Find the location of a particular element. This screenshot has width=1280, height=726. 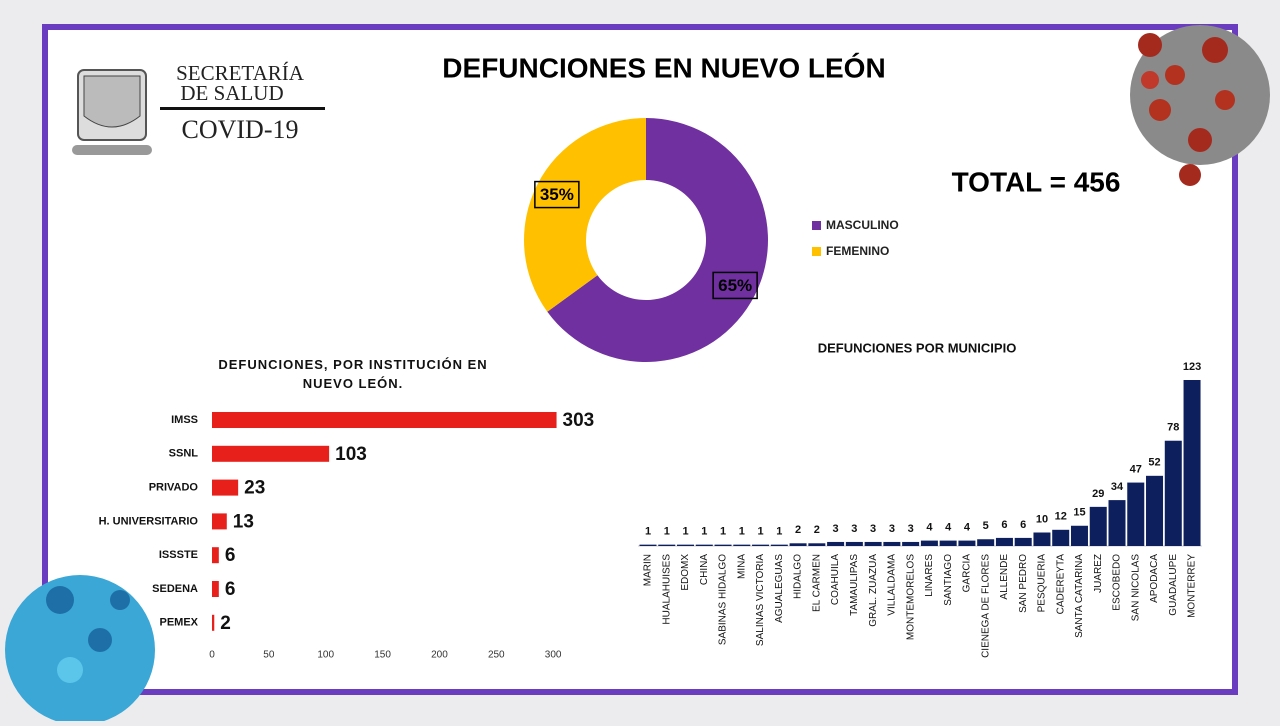

x-tick-label: EL CARMEN is located at coordinates (816, 583).